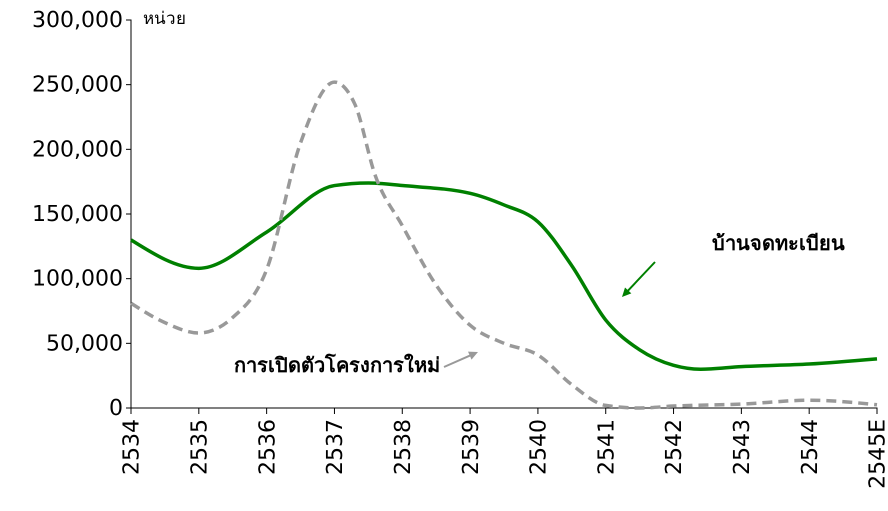 This screenshot has height=511, width=888. Describe the element at coordinates (77, 215) in the screenshot. I see `y-tick-label: 150,000` at that location.